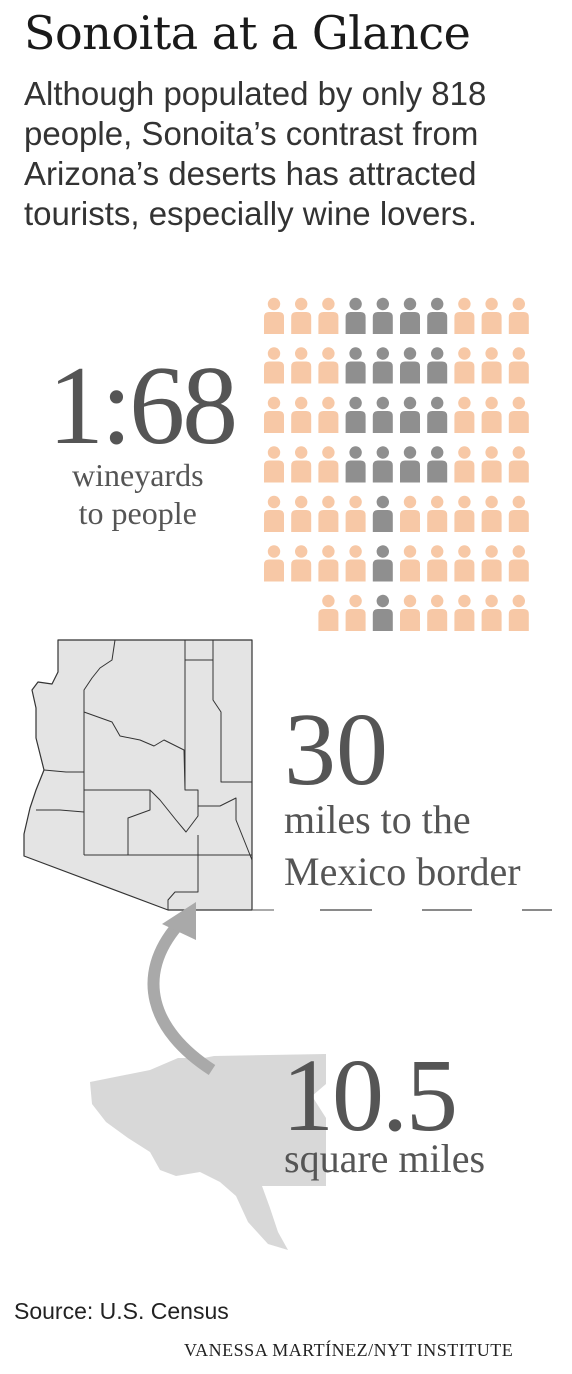 The image size is (572, 1374). I want to click on curved-arrow-icon, so click(182, 986).